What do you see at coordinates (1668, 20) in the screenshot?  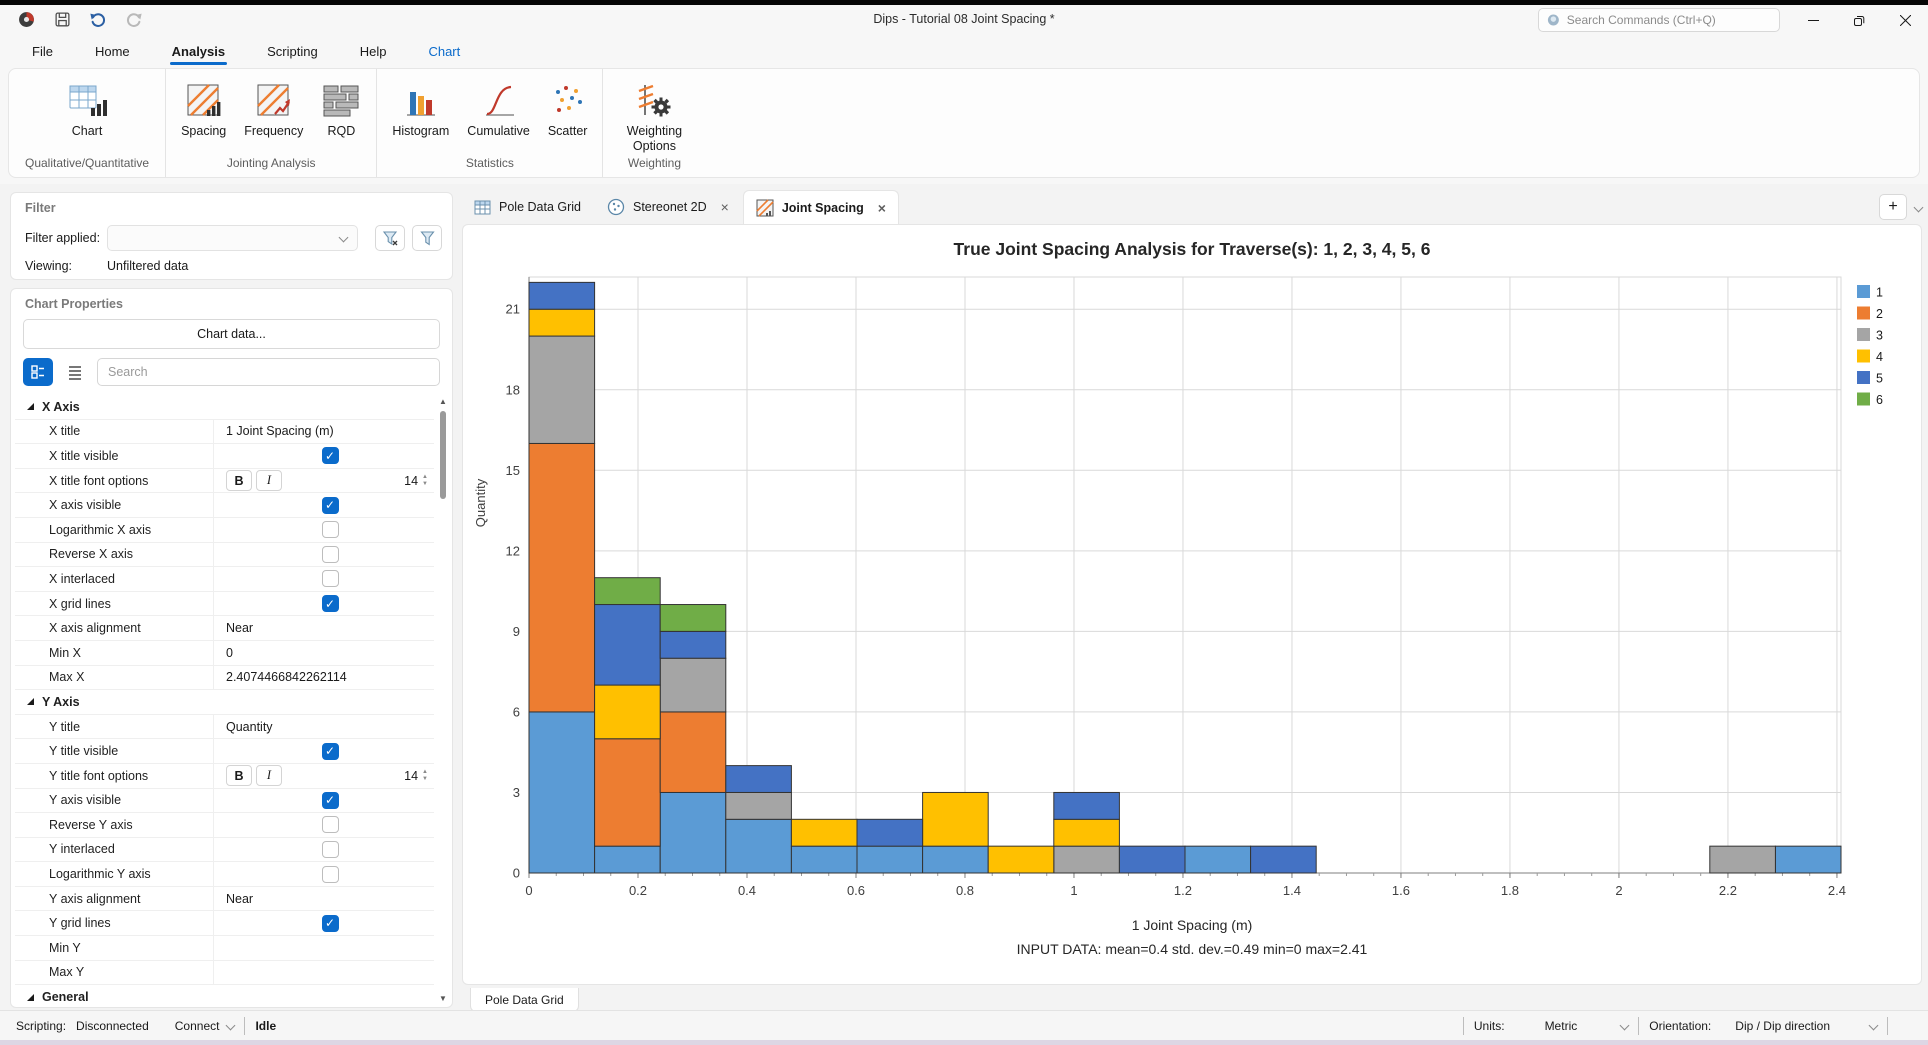 I see `command-search-input` at bounding box center [1668, 20].